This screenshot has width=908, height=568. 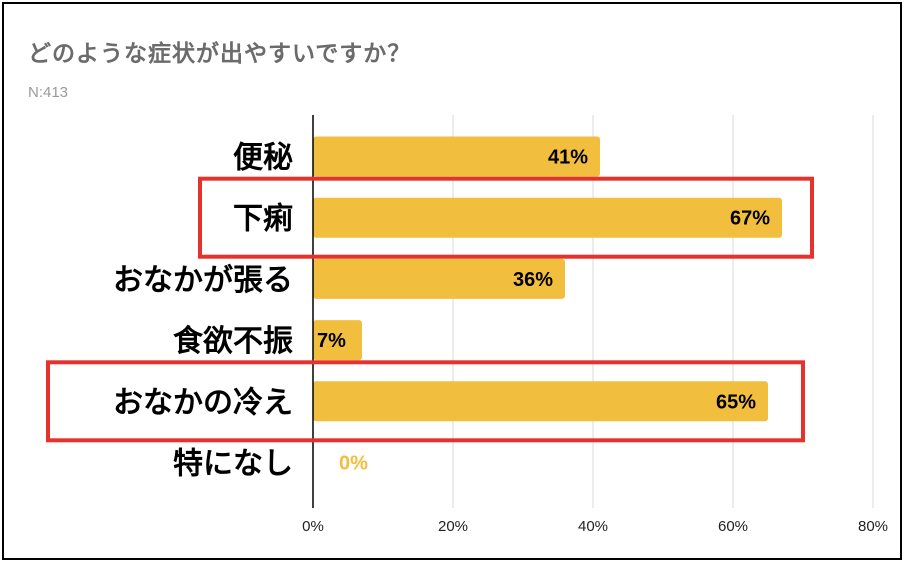 I want to click on x-tick-label: 20%, so click(x=453, y=526).